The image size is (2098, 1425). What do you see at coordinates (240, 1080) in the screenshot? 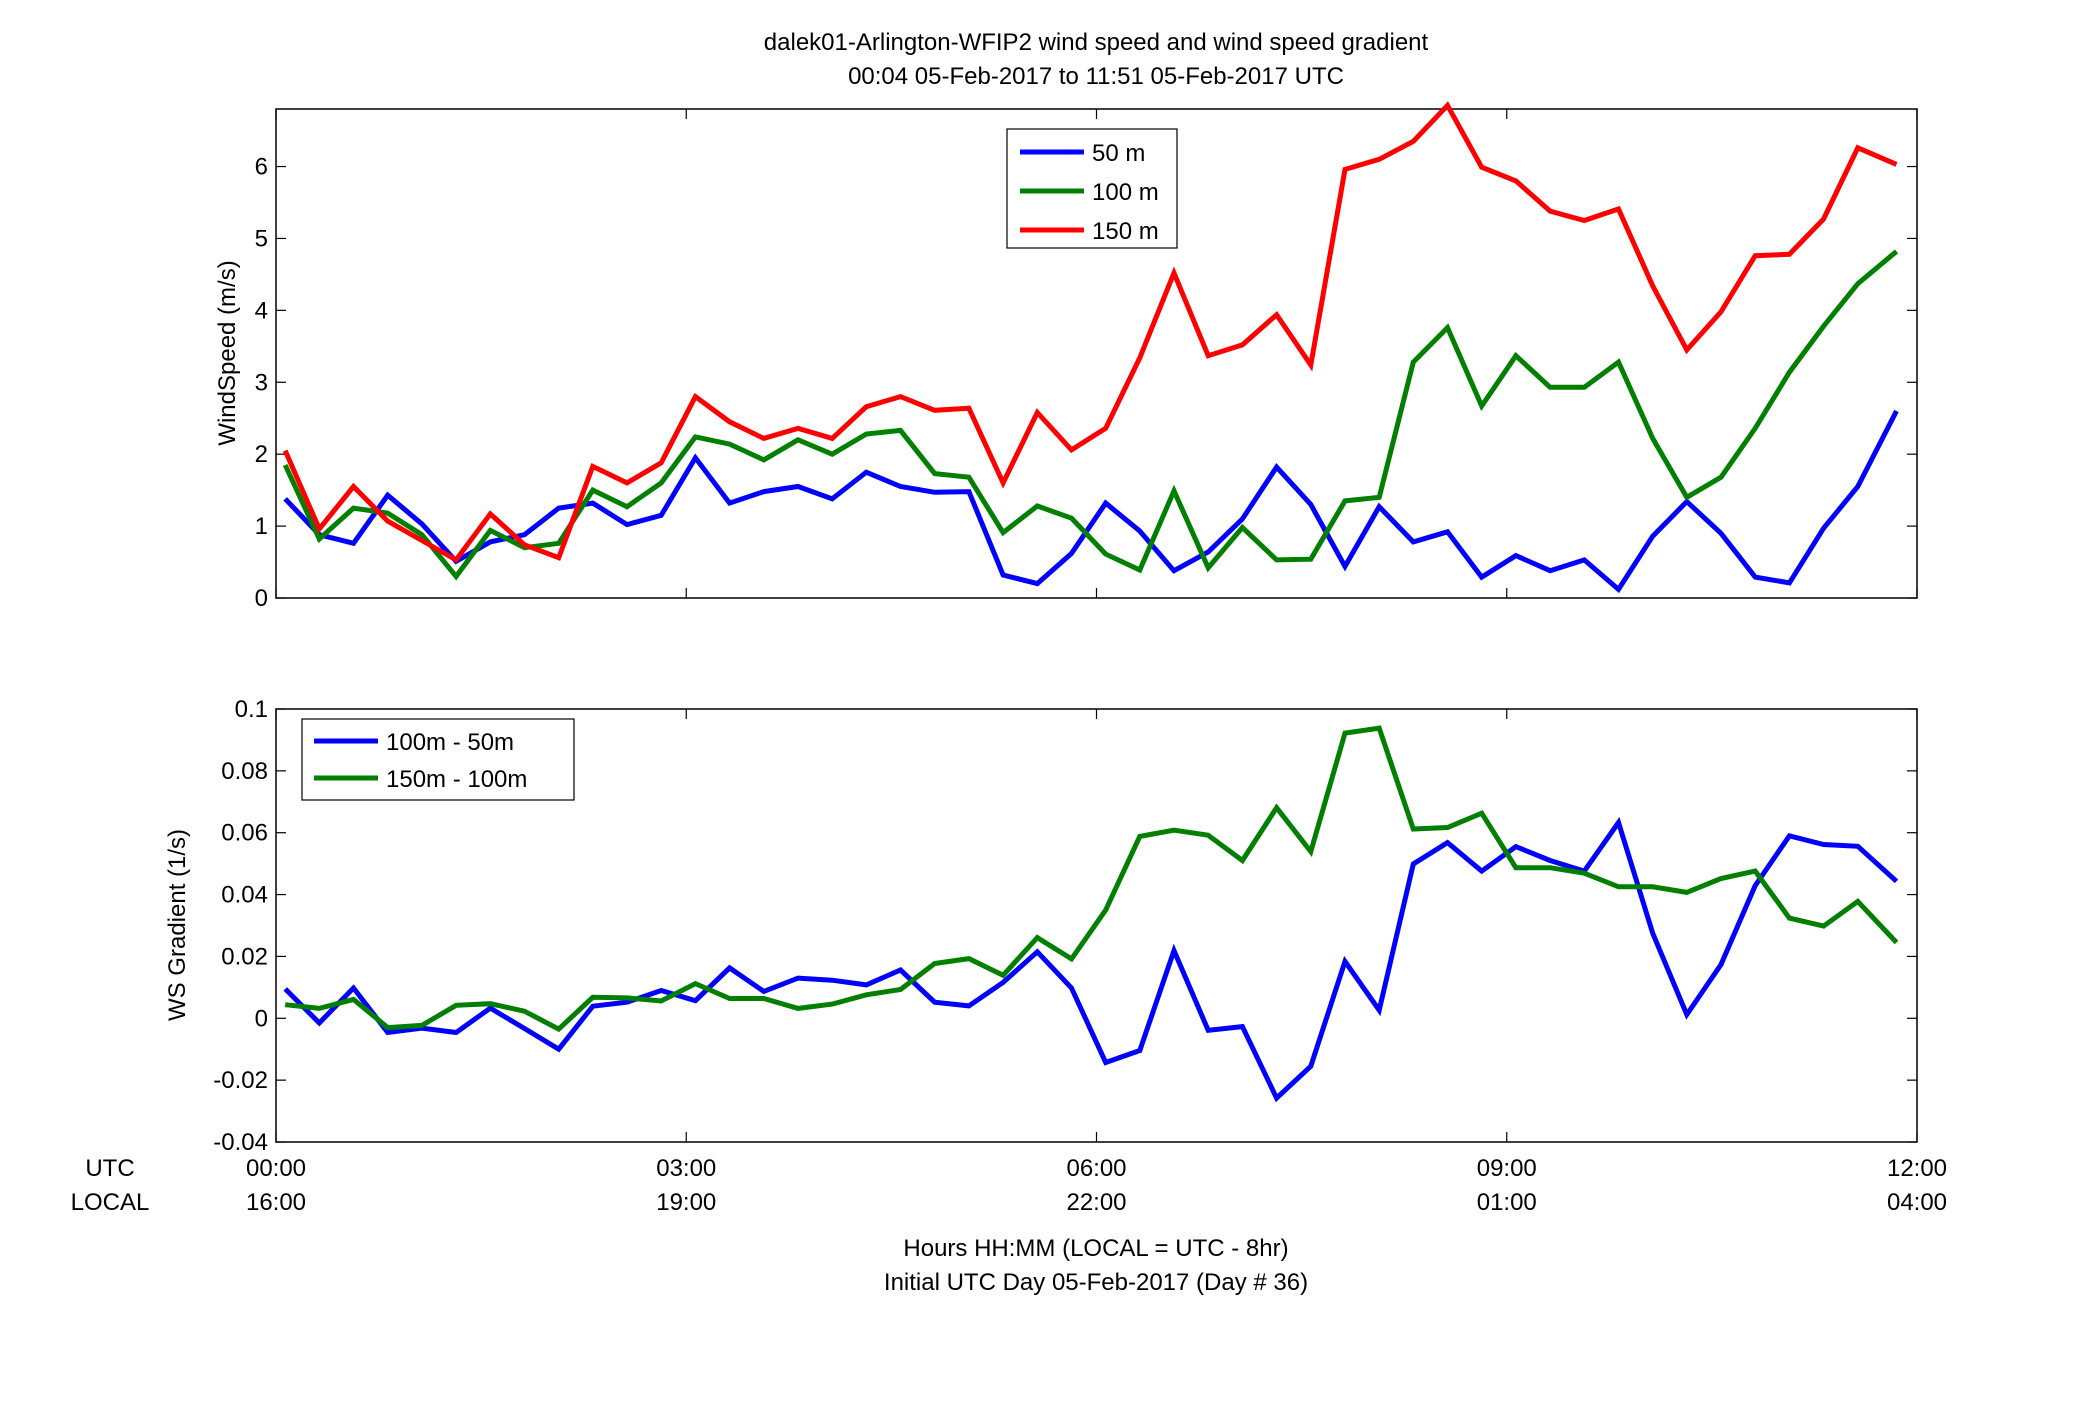
I see `gradient-y-tick-label: -0.02` at bounding box center [240, 1080].